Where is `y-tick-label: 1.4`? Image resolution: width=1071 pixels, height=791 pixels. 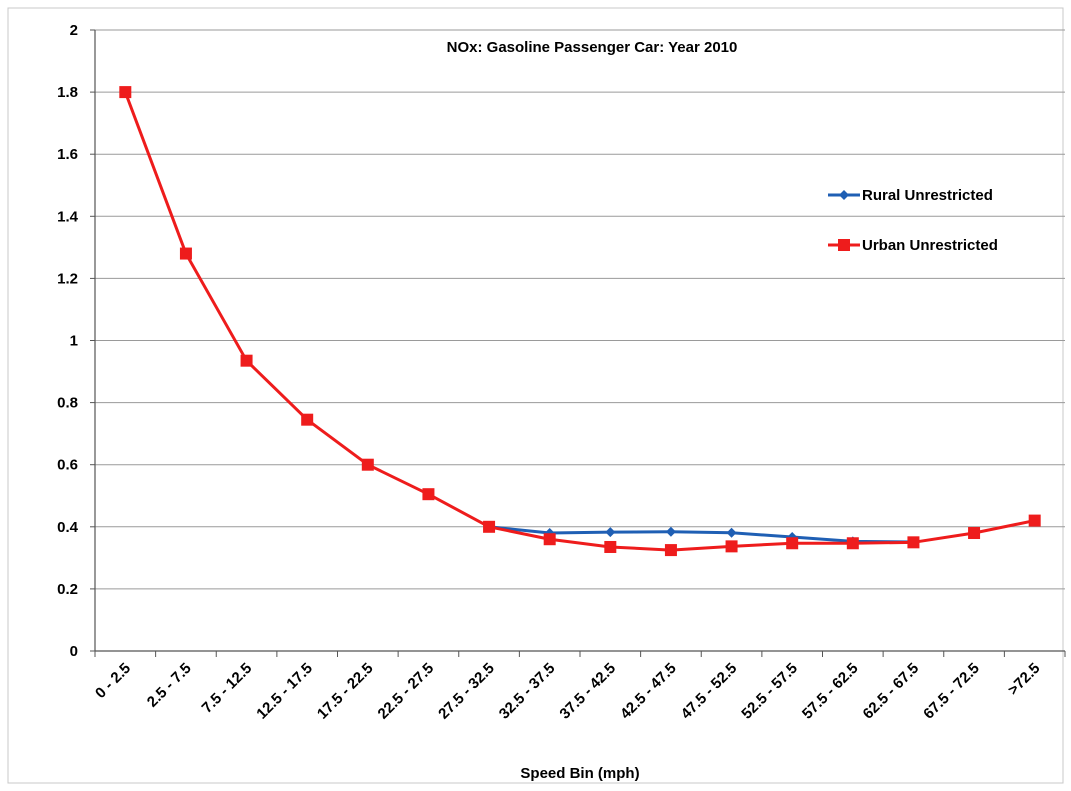
y-tick-label: 1.4 is located at coordinates (68, 216).